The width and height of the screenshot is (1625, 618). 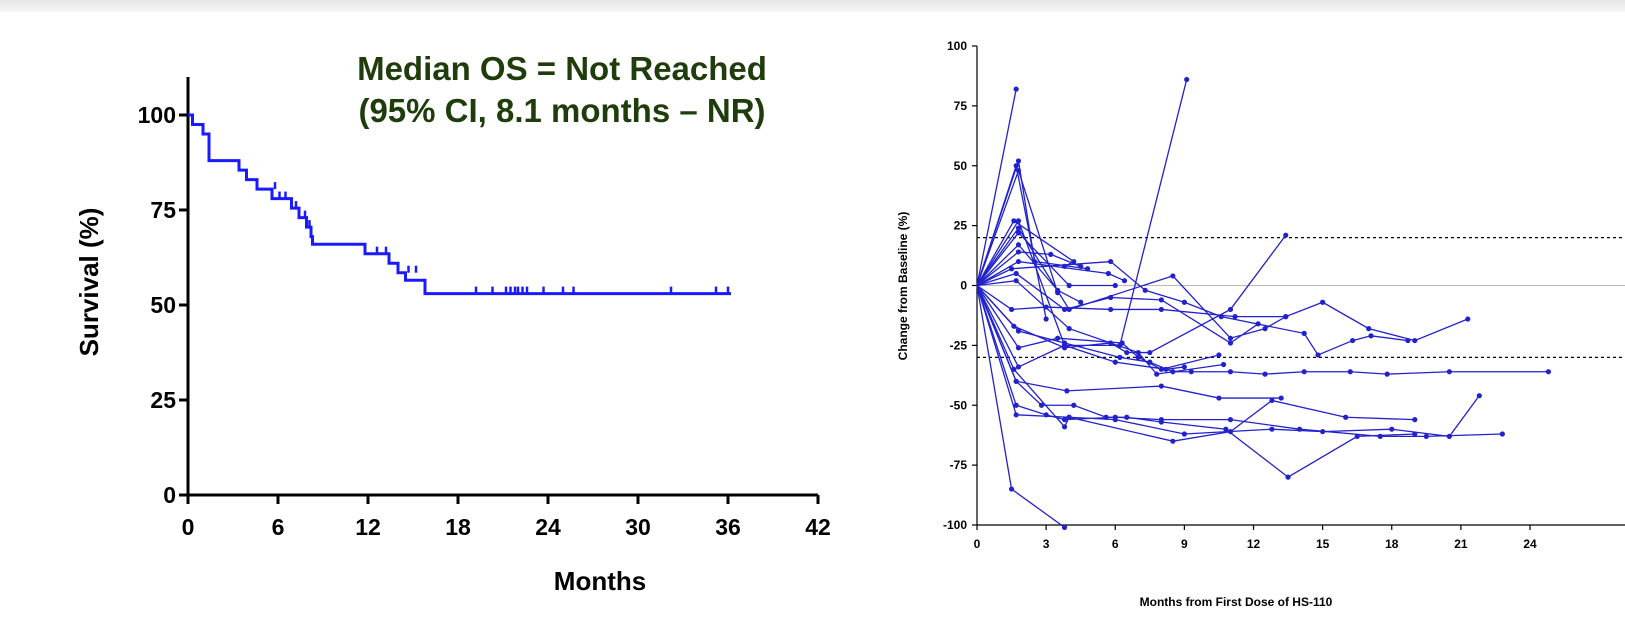 What do you see at coordinates (961, 106) in the screenshot?
I see `spider-y-tick-label: 75` at bounding box center [961, 106].